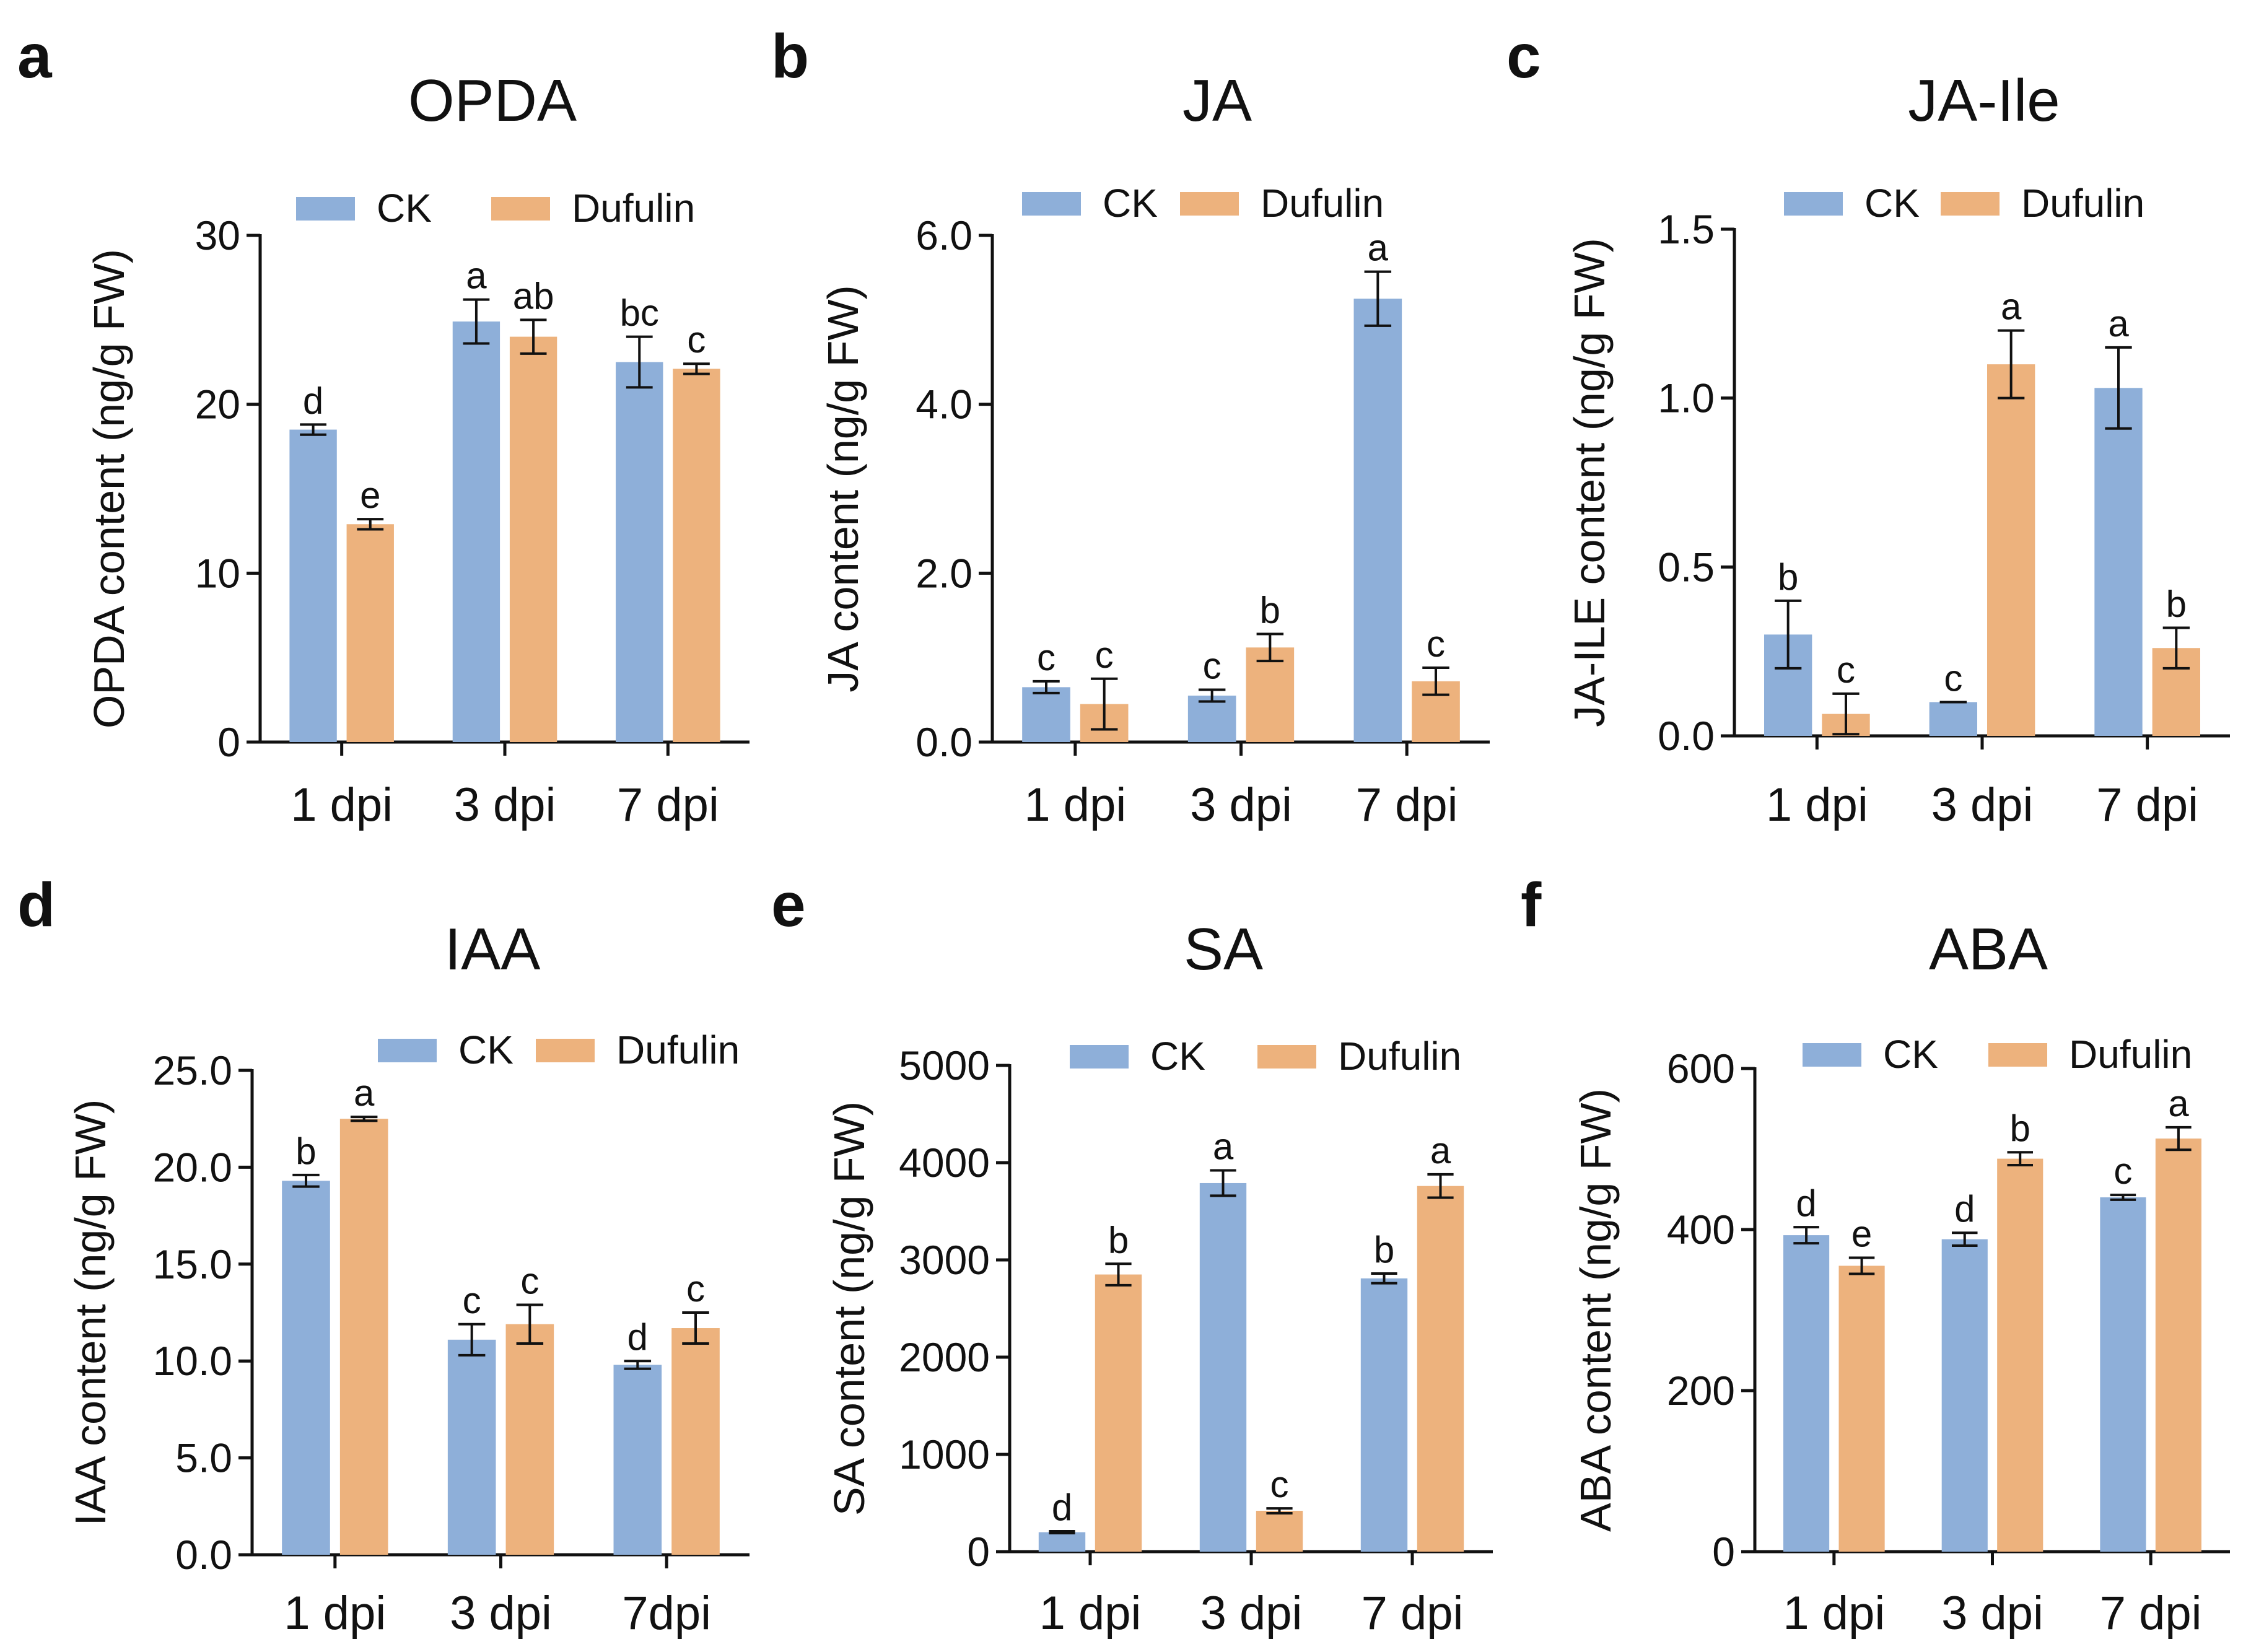  I want to click on legend-swatch-ck, so click(408, 1050).